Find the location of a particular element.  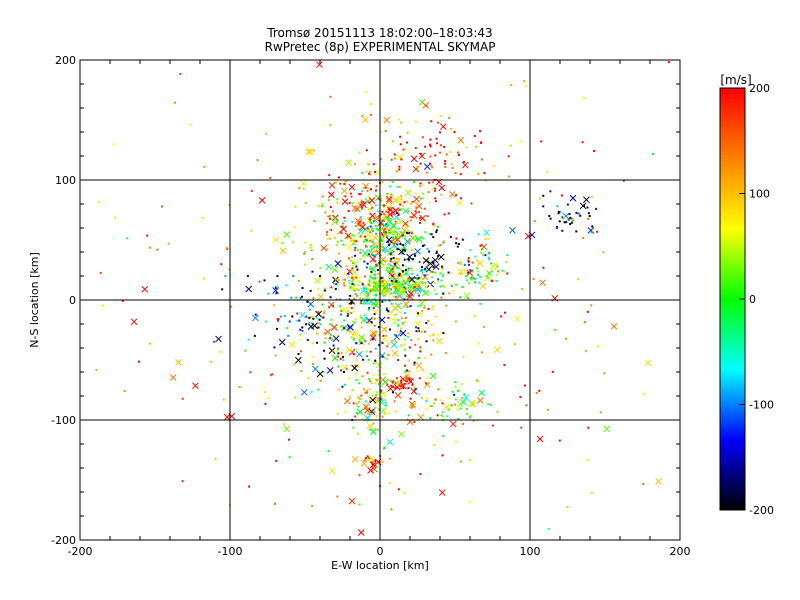

chart-title: Tromsø 20151113 18:02:00–18:03:43 is located at coordinates (379, 33).